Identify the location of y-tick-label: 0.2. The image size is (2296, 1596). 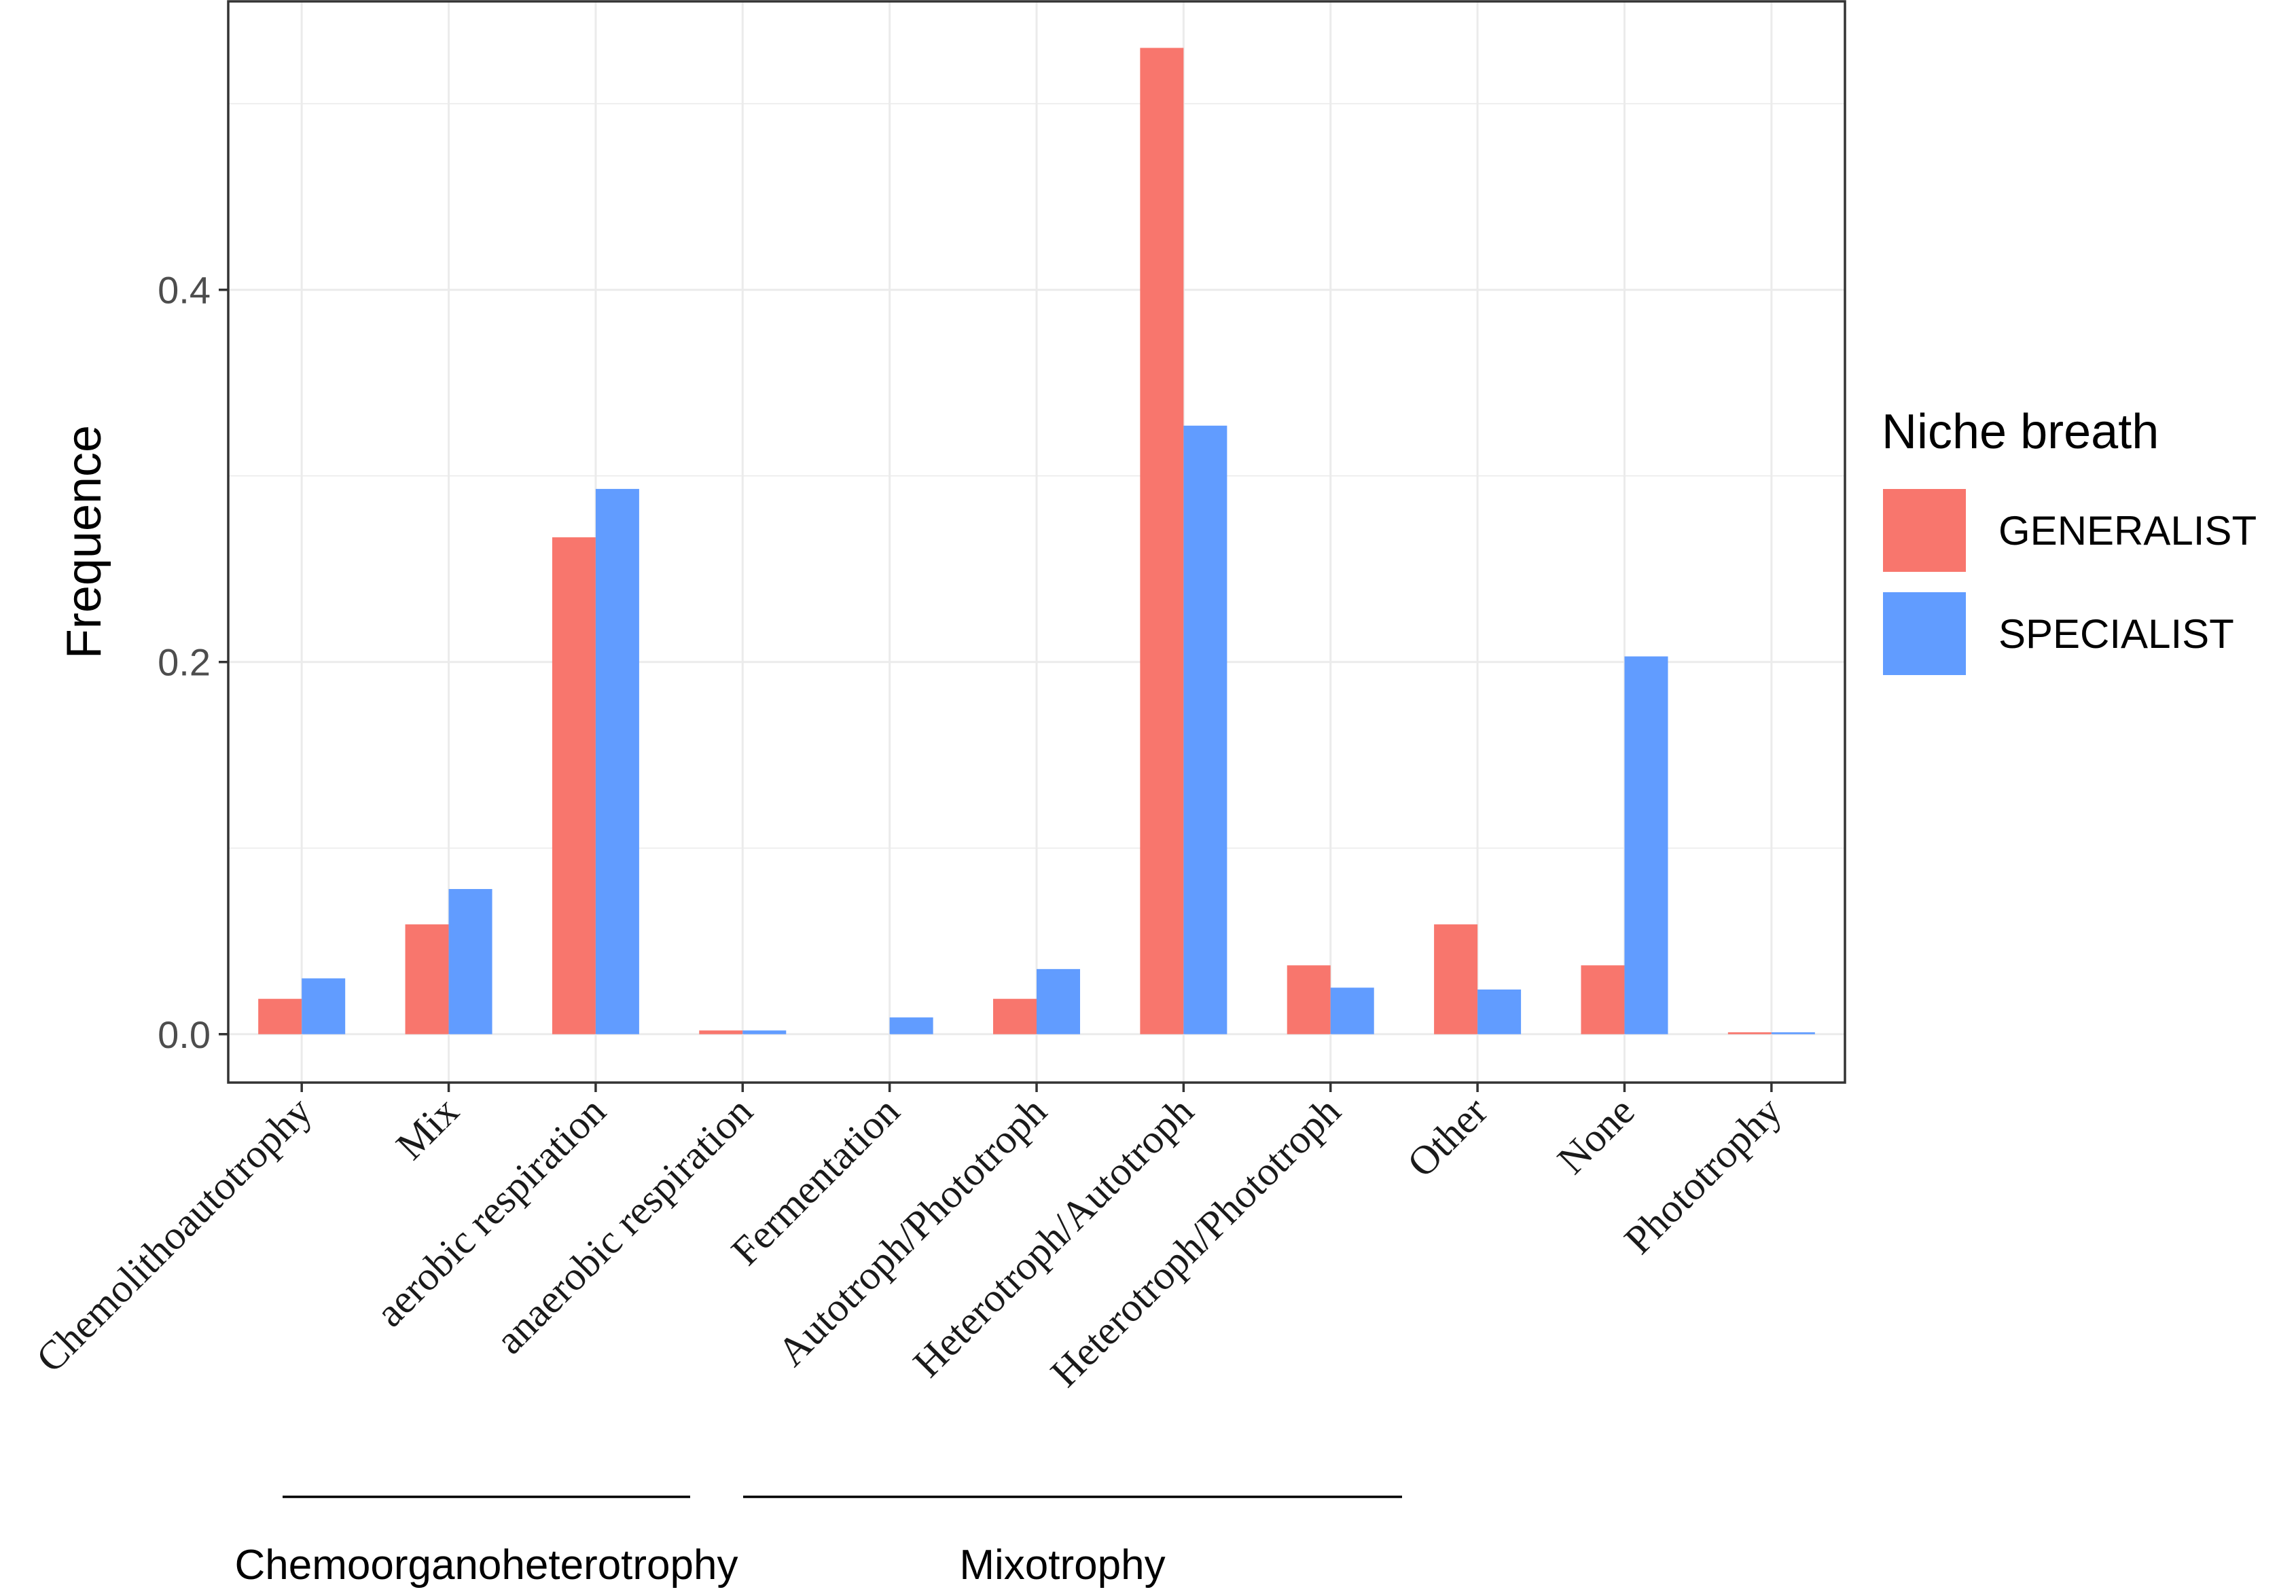
(184, 662).